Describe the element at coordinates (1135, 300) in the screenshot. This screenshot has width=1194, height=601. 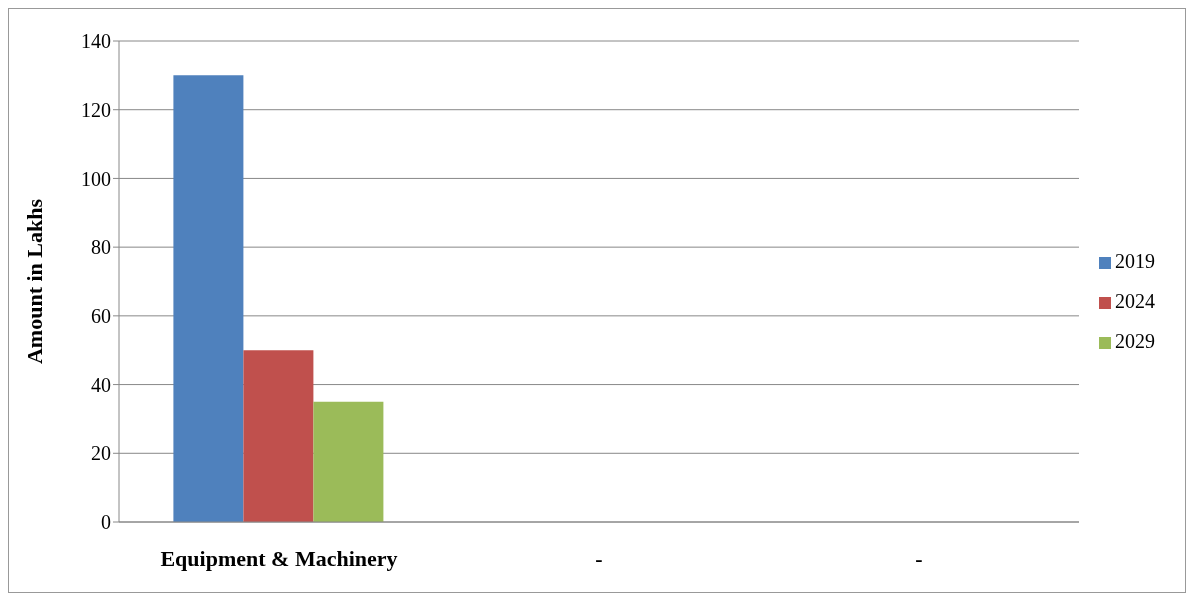
I see `legend-label: 2024` at that location.